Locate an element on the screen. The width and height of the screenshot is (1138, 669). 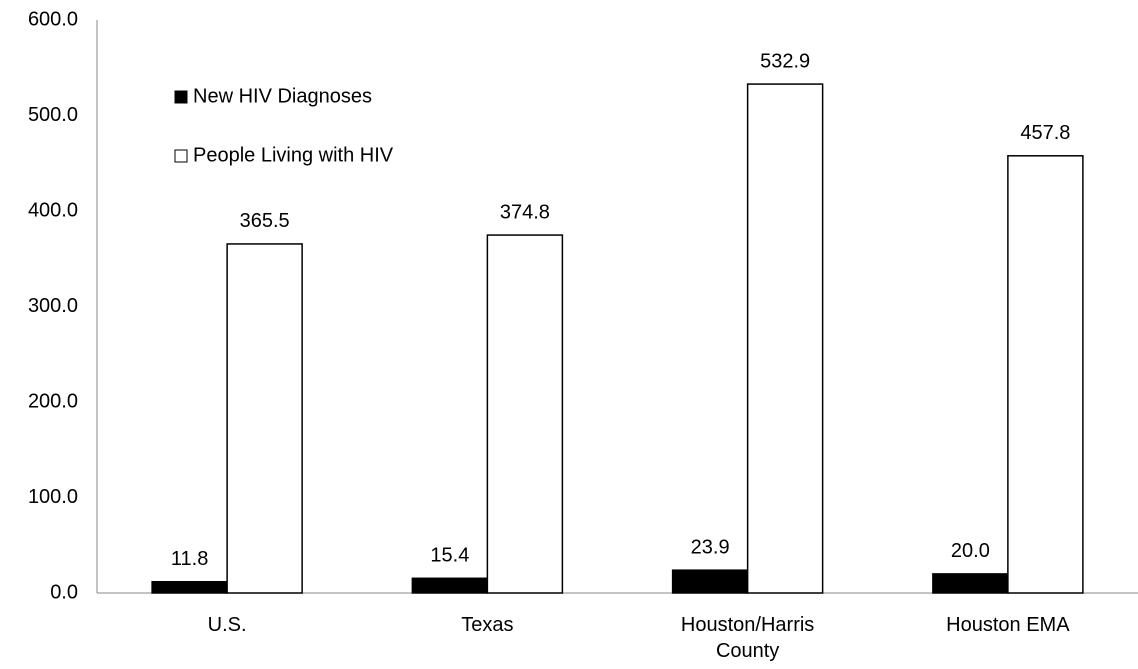
y-tick-label: 600.0 is located at coordinates (53, 19).